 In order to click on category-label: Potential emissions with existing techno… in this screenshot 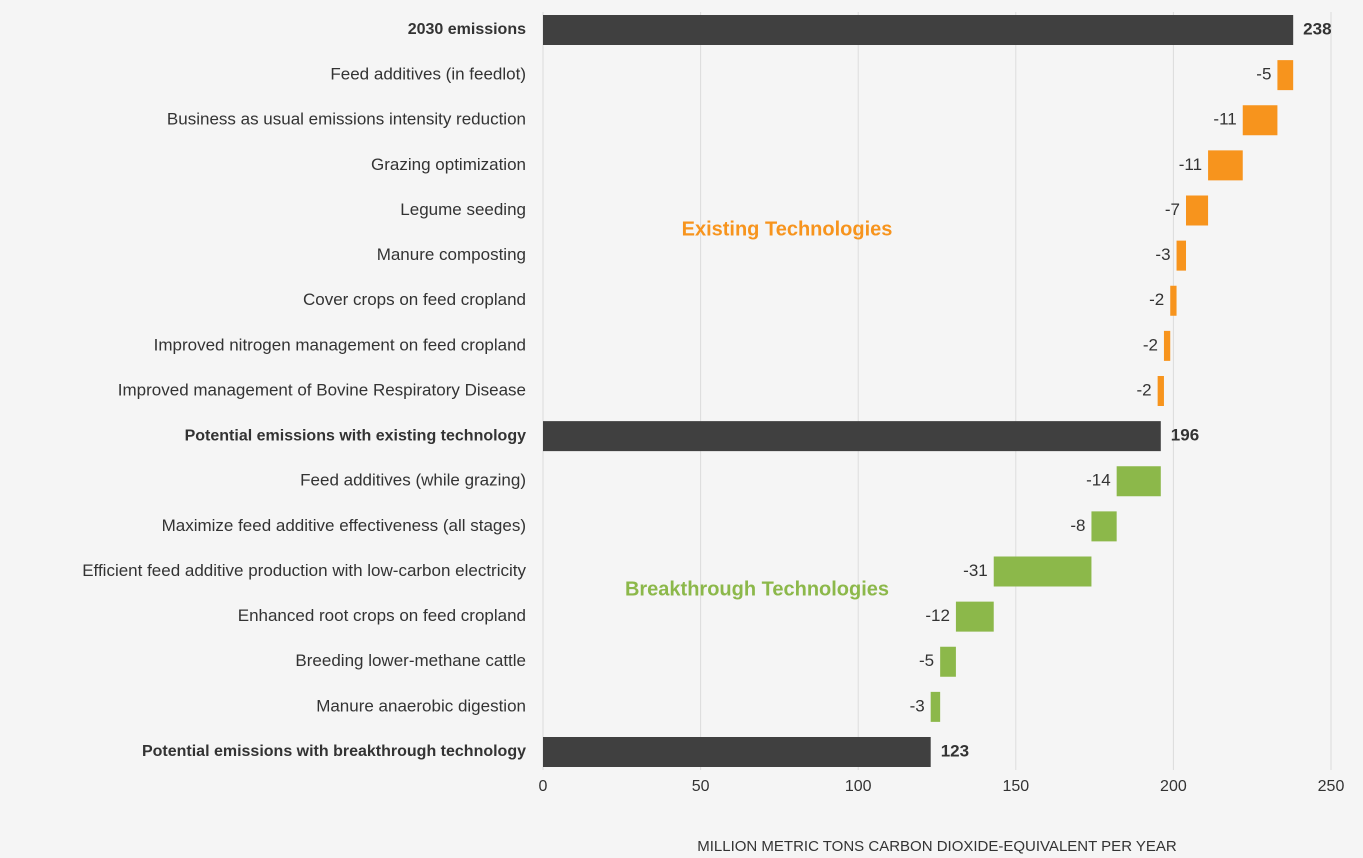, I will do `click(355, 435)`.